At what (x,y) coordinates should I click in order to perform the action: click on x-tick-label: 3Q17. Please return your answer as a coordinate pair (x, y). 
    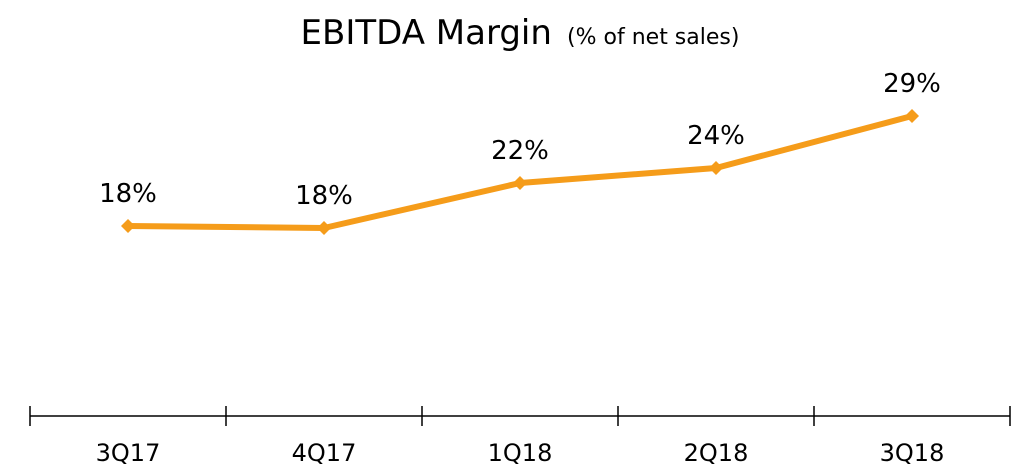
    Looking at the image, I should click on (128, 453).